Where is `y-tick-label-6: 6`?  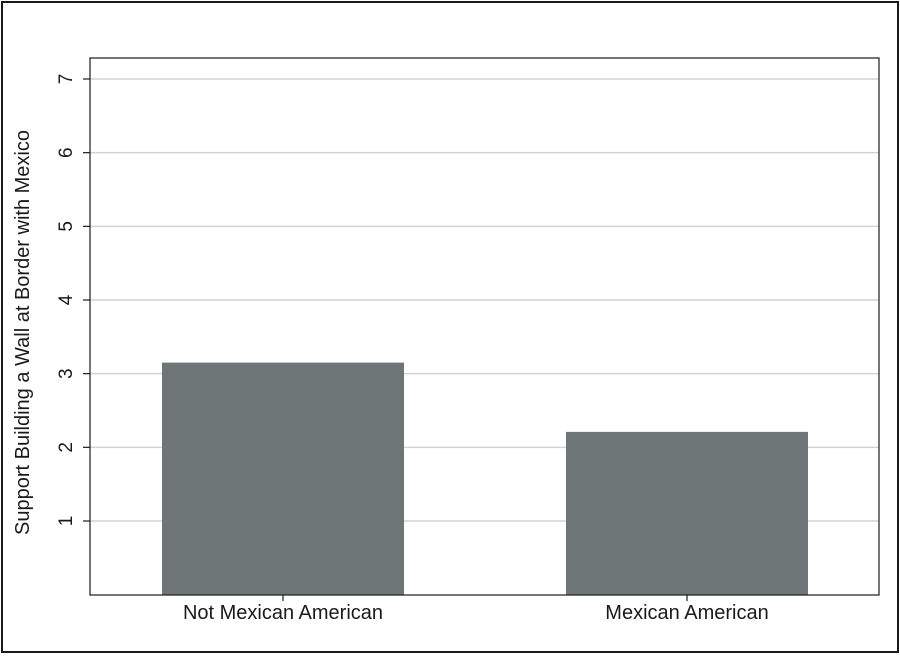
y-tick-label-6: 6 is located at coordinates (66, 152).